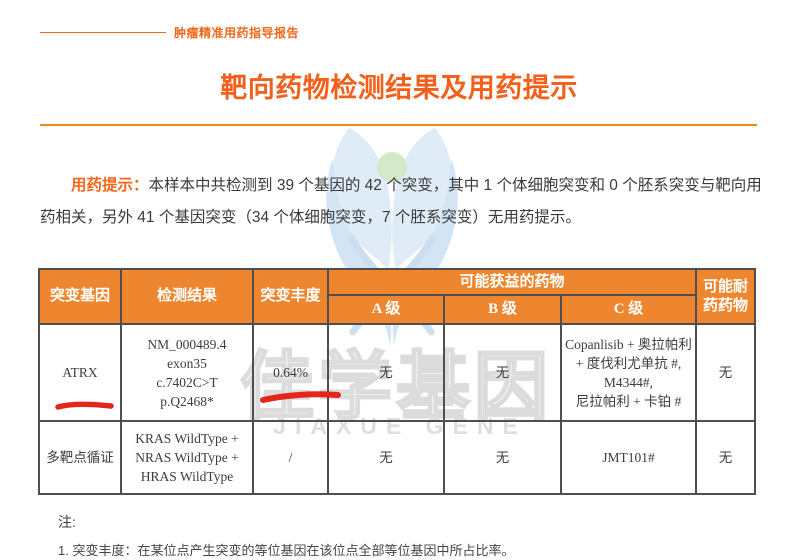  I want to click on gene-cell: ATRX, so click(80, 372).